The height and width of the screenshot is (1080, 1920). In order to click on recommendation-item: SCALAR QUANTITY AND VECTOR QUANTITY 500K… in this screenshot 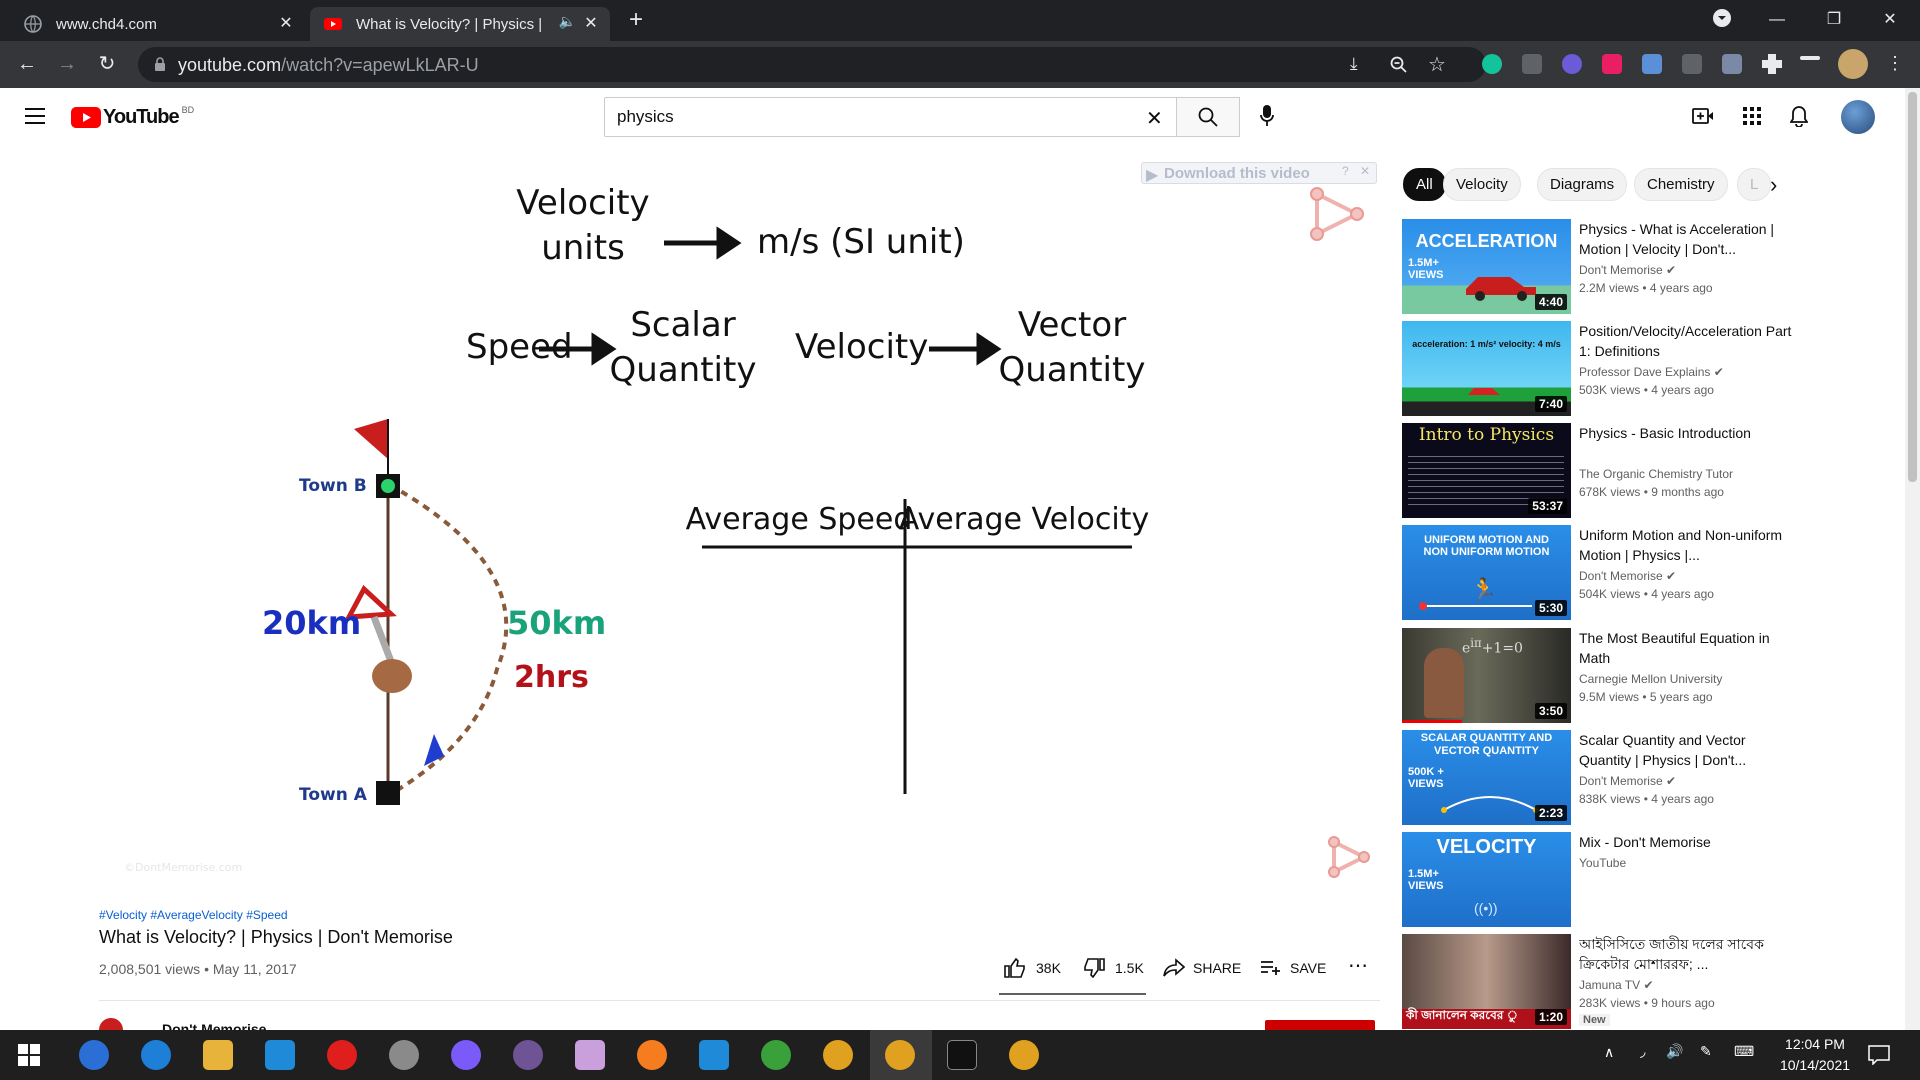, I will do `click(1652, 778)`.